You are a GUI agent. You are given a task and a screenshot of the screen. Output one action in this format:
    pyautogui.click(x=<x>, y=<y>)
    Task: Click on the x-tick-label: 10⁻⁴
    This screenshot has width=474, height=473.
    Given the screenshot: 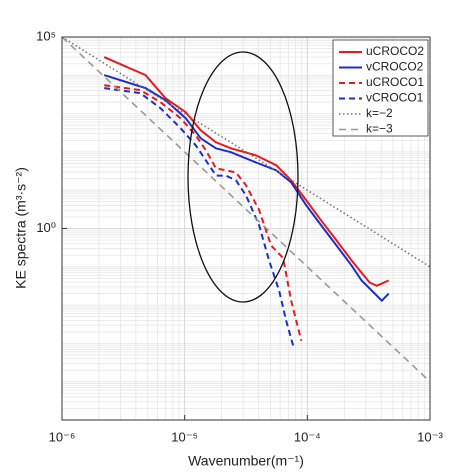 What is the action you would take?
    pyautogui.click(x=307, y=436)
    